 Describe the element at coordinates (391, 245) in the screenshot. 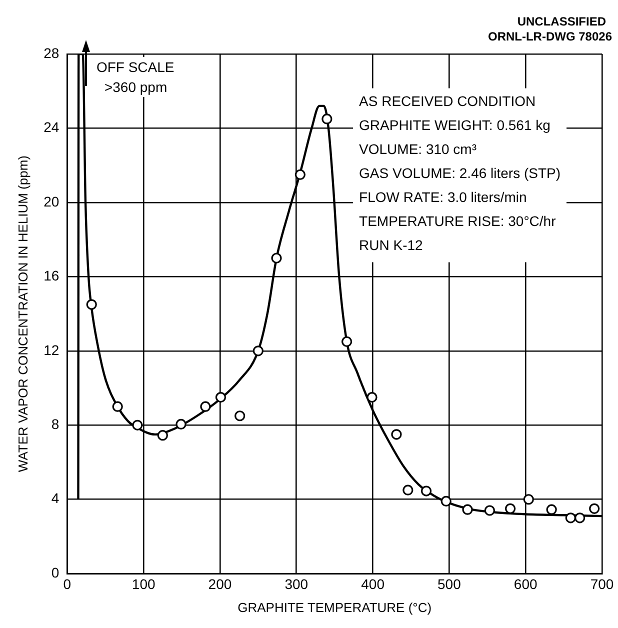

I see `annotation: RUN K-12` at that location.